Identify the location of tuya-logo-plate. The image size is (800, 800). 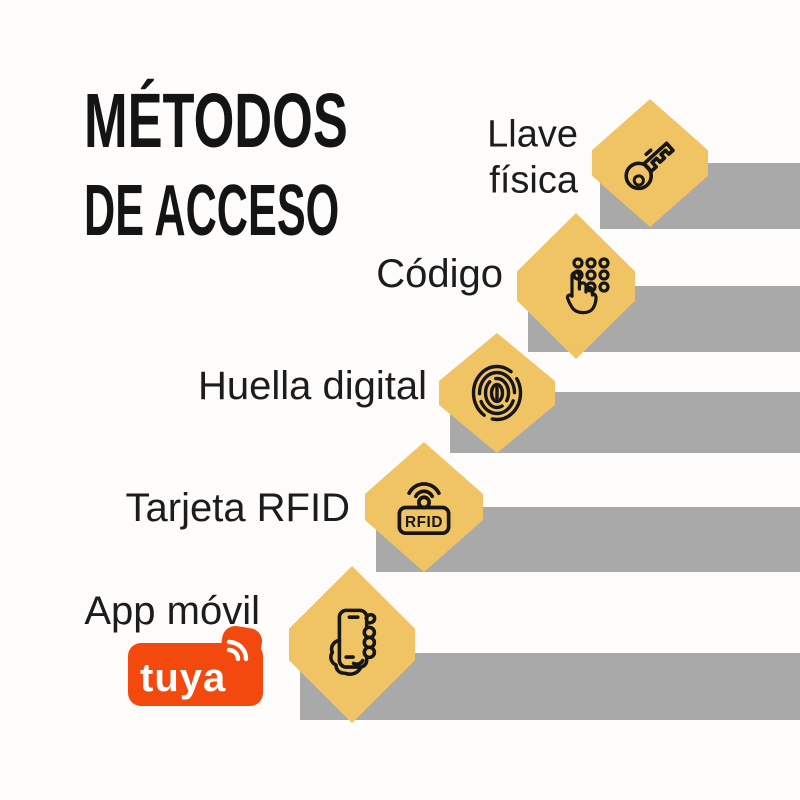
(195, 674).